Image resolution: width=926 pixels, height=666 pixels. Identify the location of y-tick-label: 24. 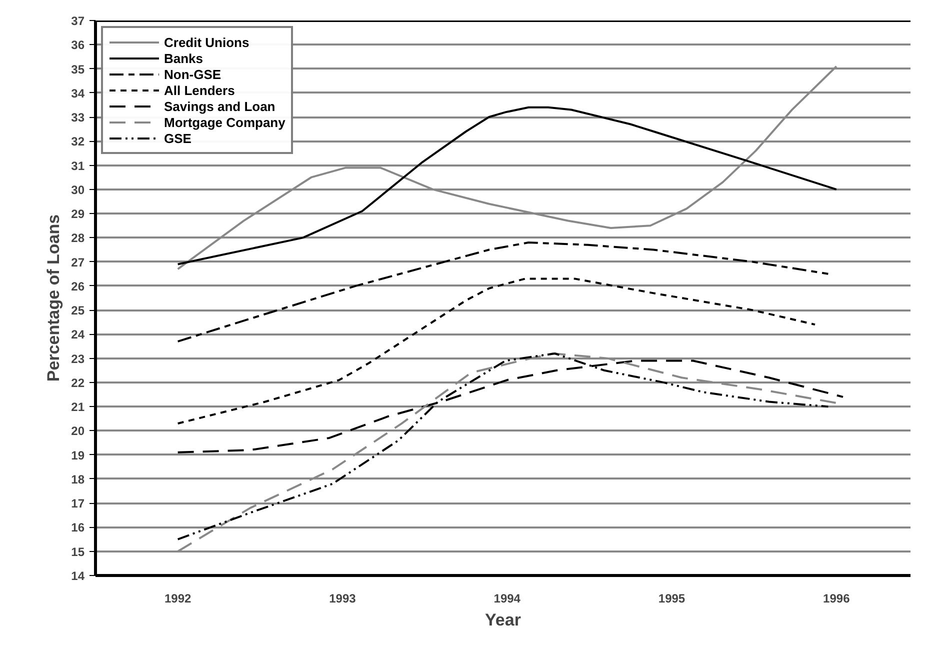
(78, 335).